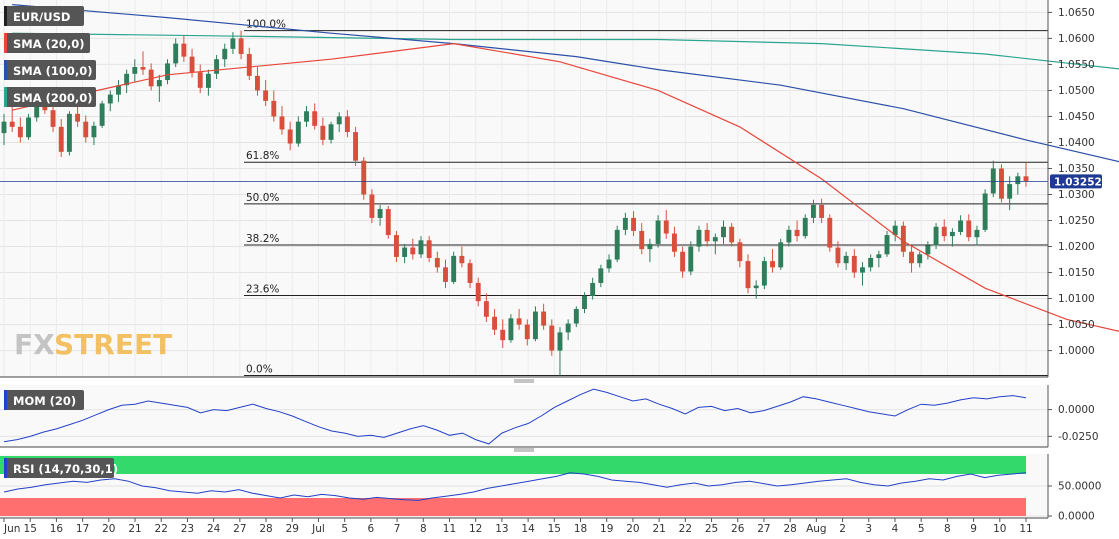  I want to click on rsi-overbought-zone, so click(513, 465).